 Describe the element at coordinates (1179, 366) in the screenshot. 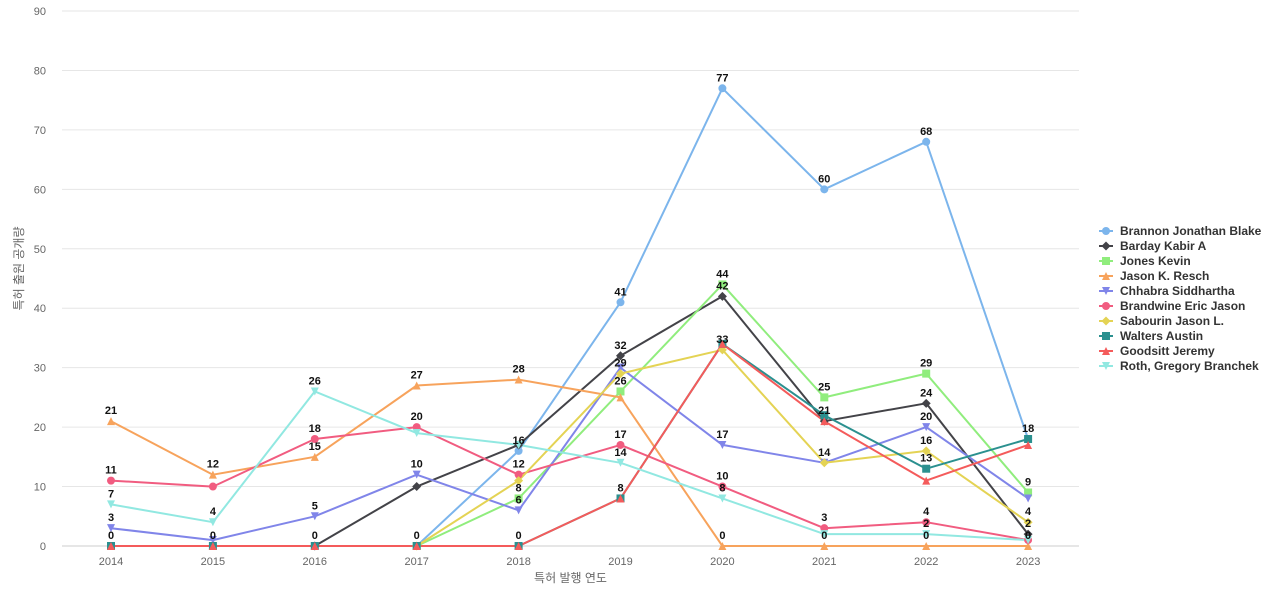

I see `legend-item: Roth, Gregory Branchek` at that location.